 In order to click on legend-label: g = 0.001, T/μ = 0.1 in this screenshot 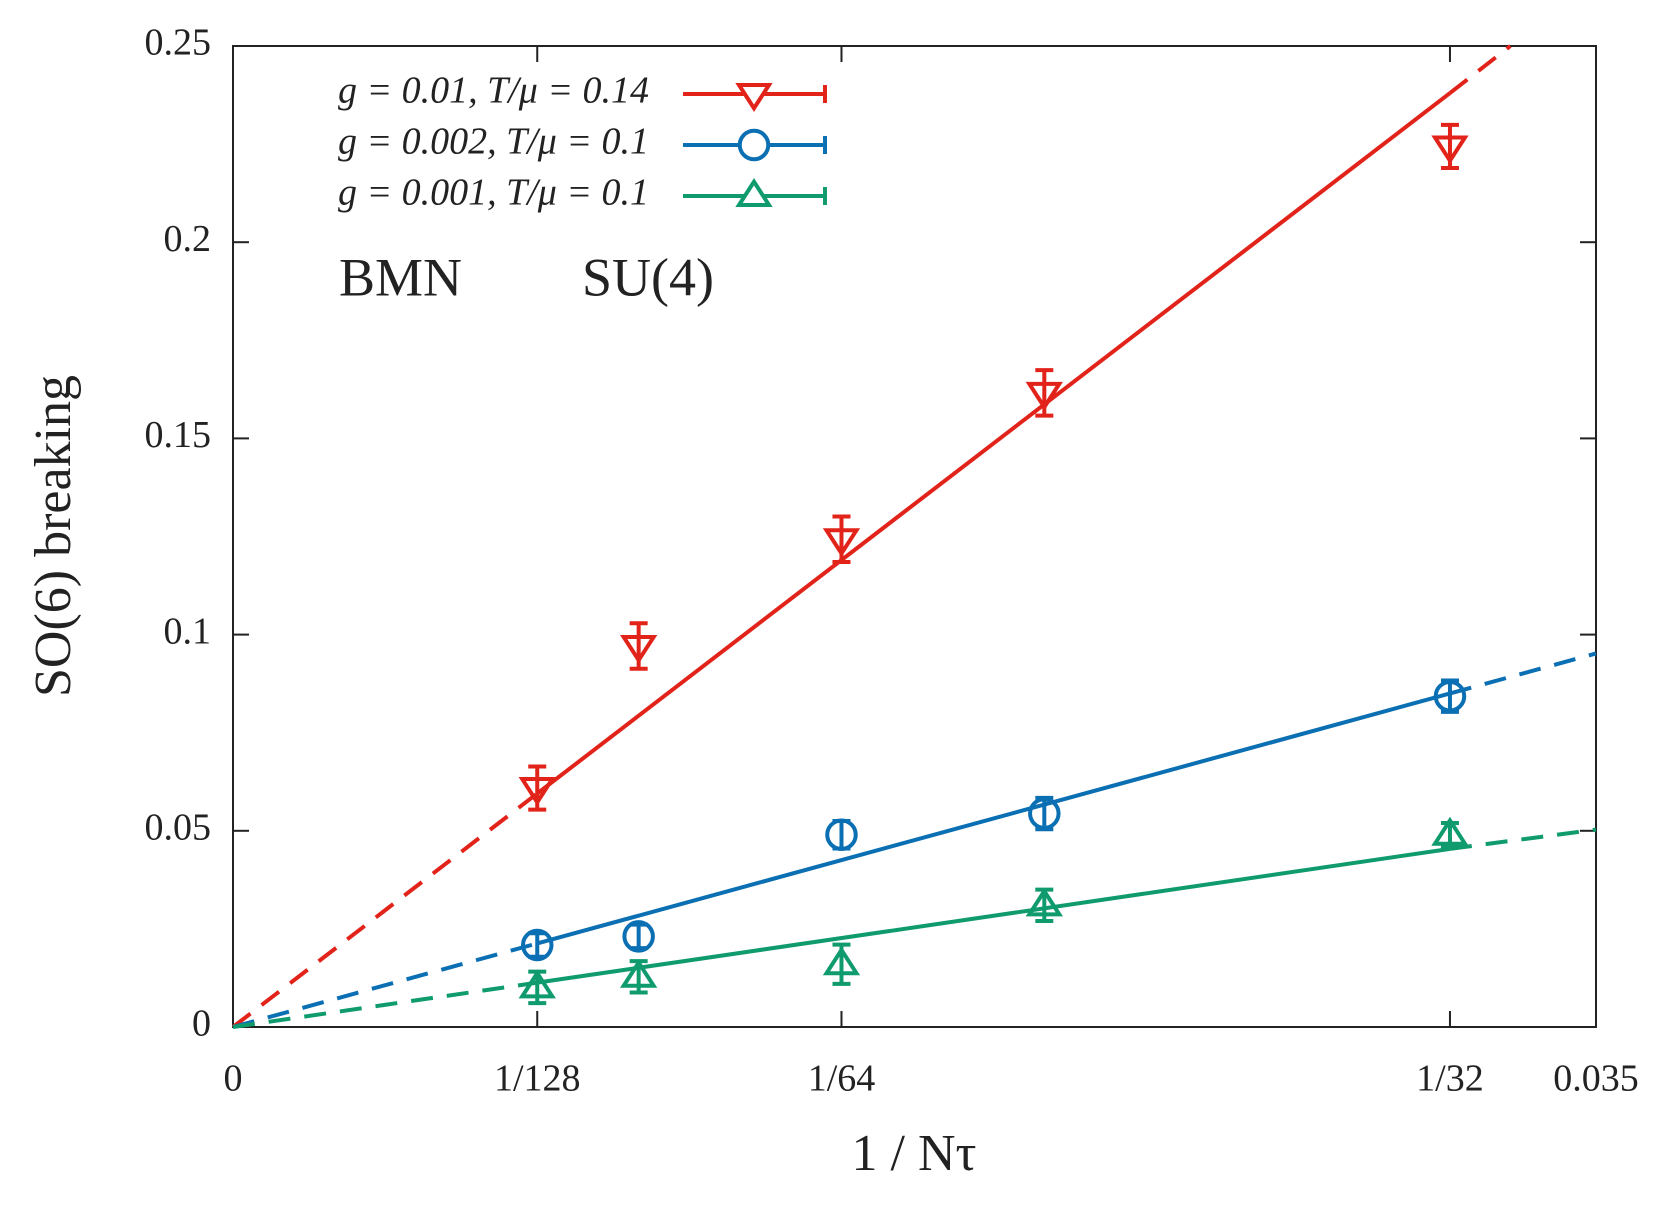, I will do `click(493, 193)`.